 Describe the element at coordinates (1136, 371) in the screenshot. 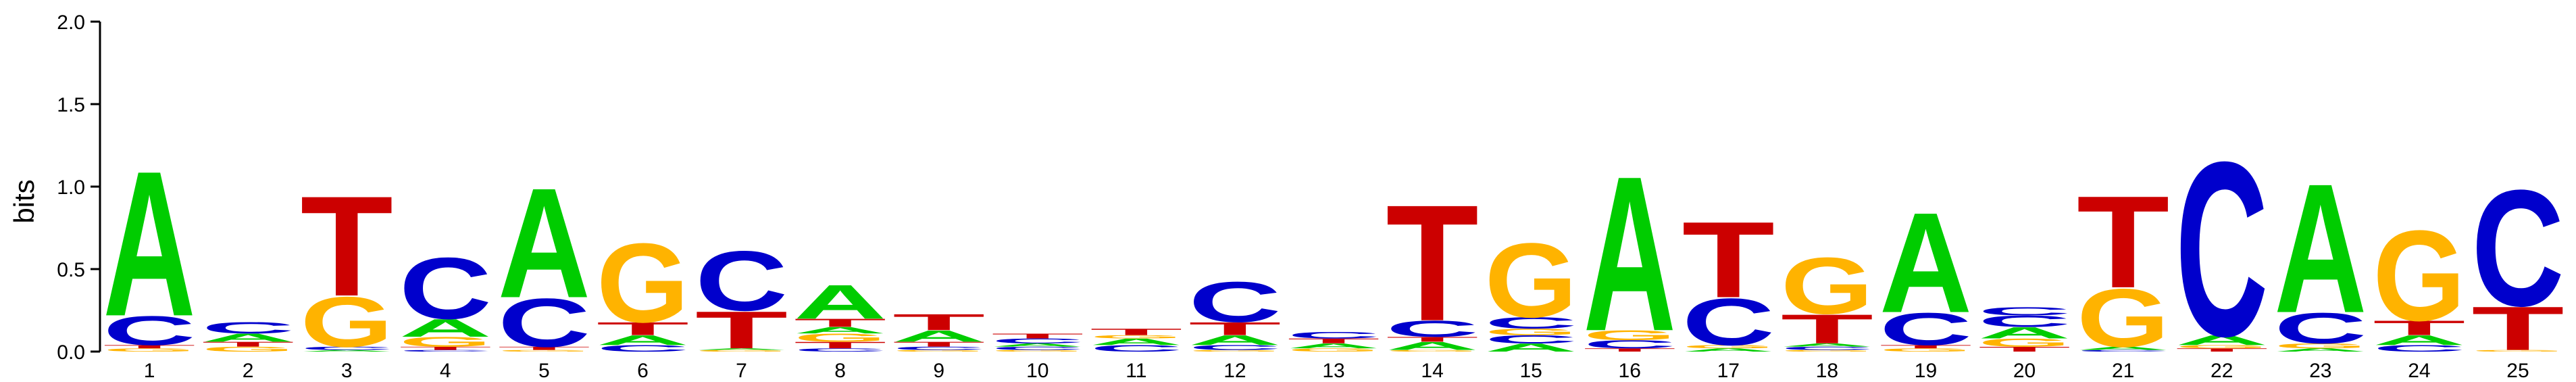

I see `x-tick-label: 11` at that location.